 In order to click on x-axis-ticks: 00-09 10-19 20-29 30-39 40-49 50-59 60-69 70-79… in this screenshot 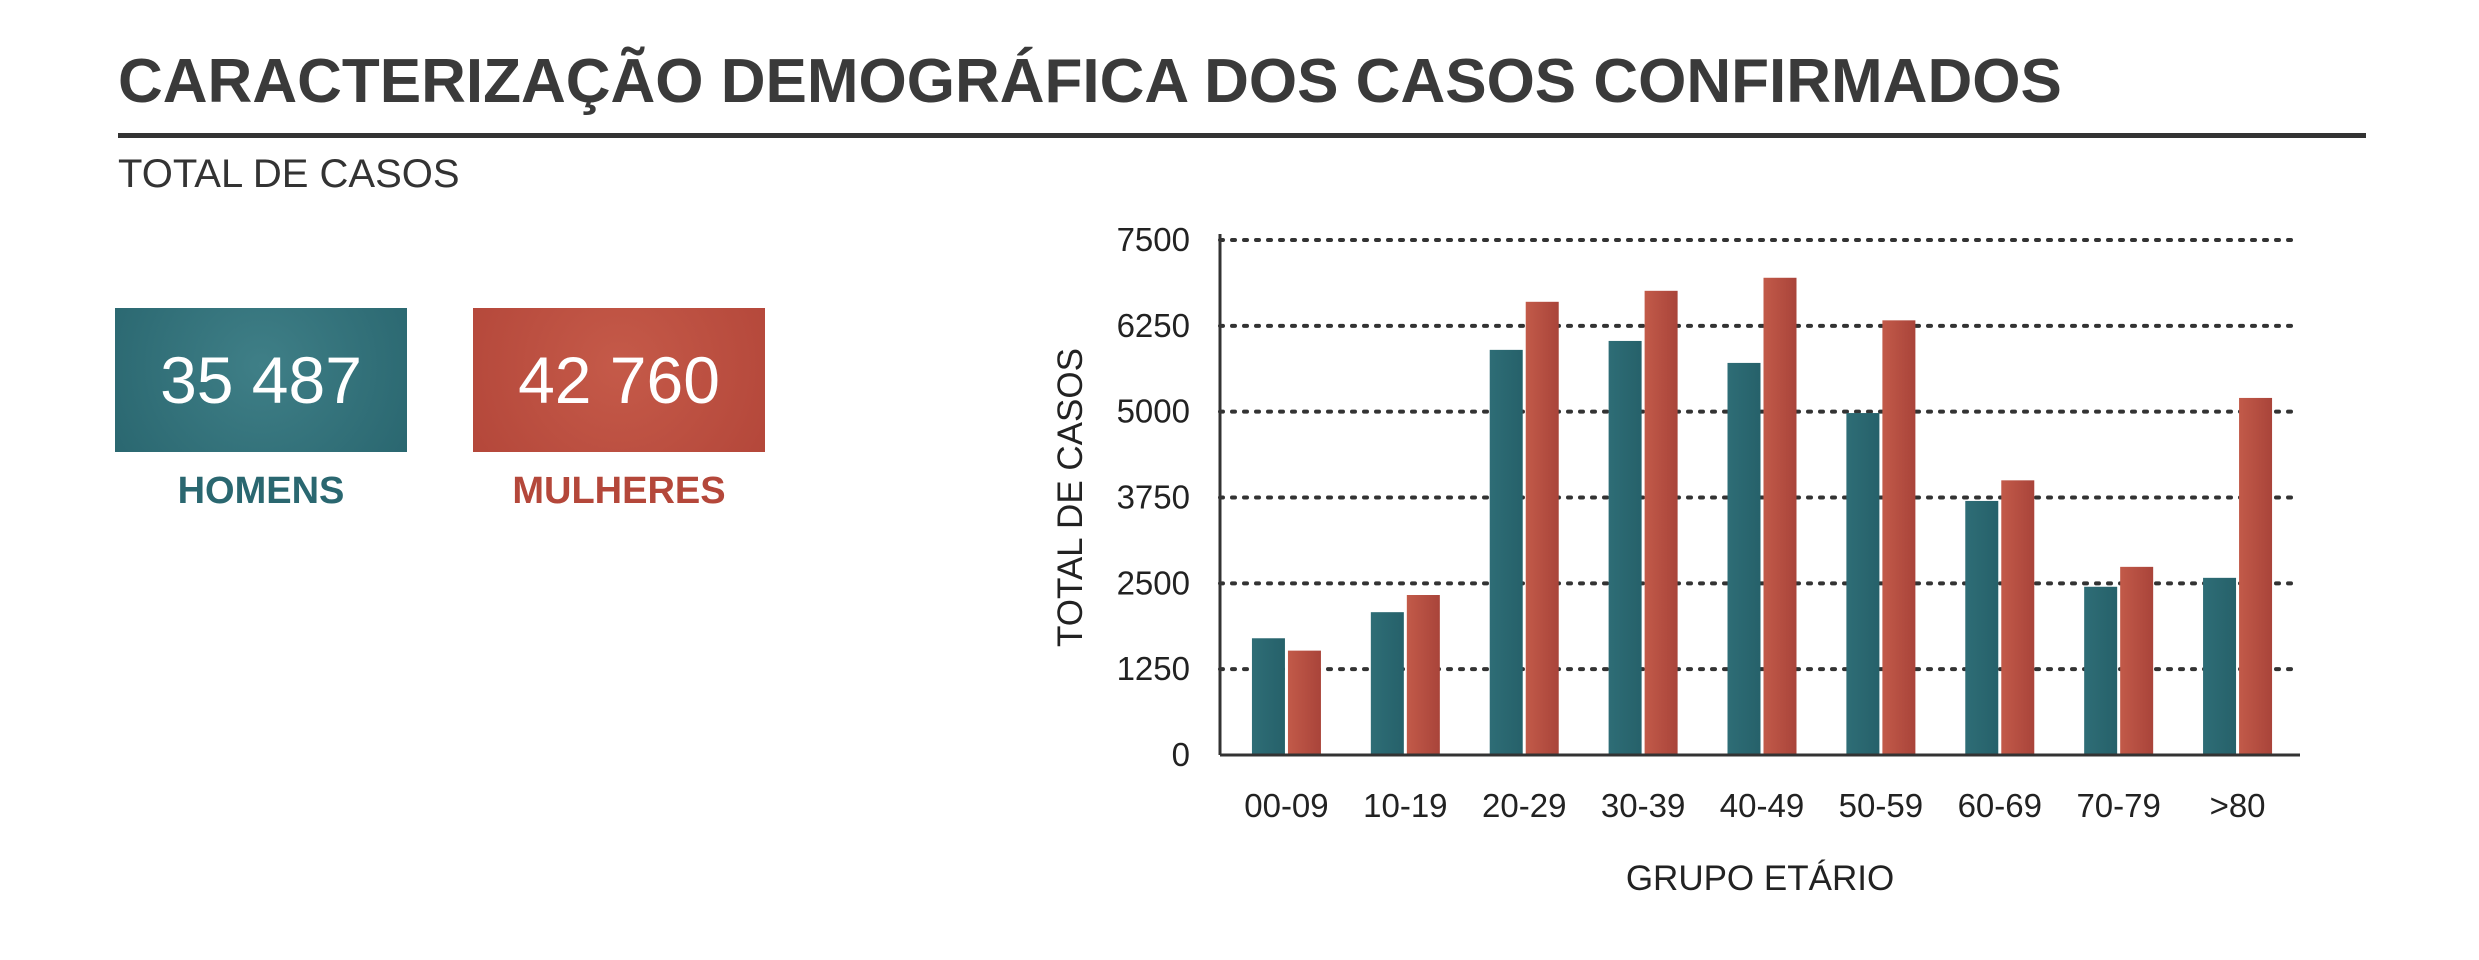, I will do `click(1754, 805)`.